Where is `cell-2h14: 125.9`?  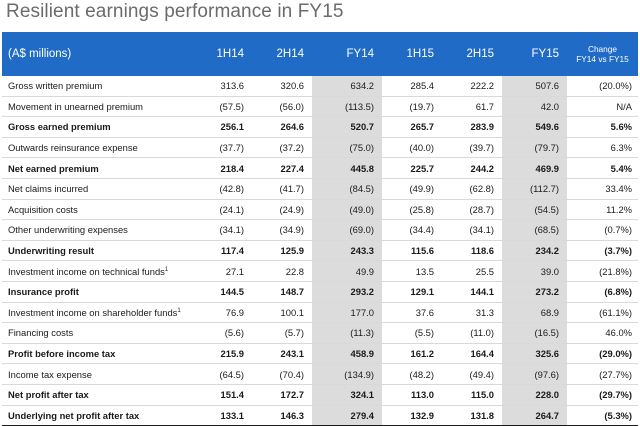
cell-2h14: 125.9 is located at coordinates (282, 250).